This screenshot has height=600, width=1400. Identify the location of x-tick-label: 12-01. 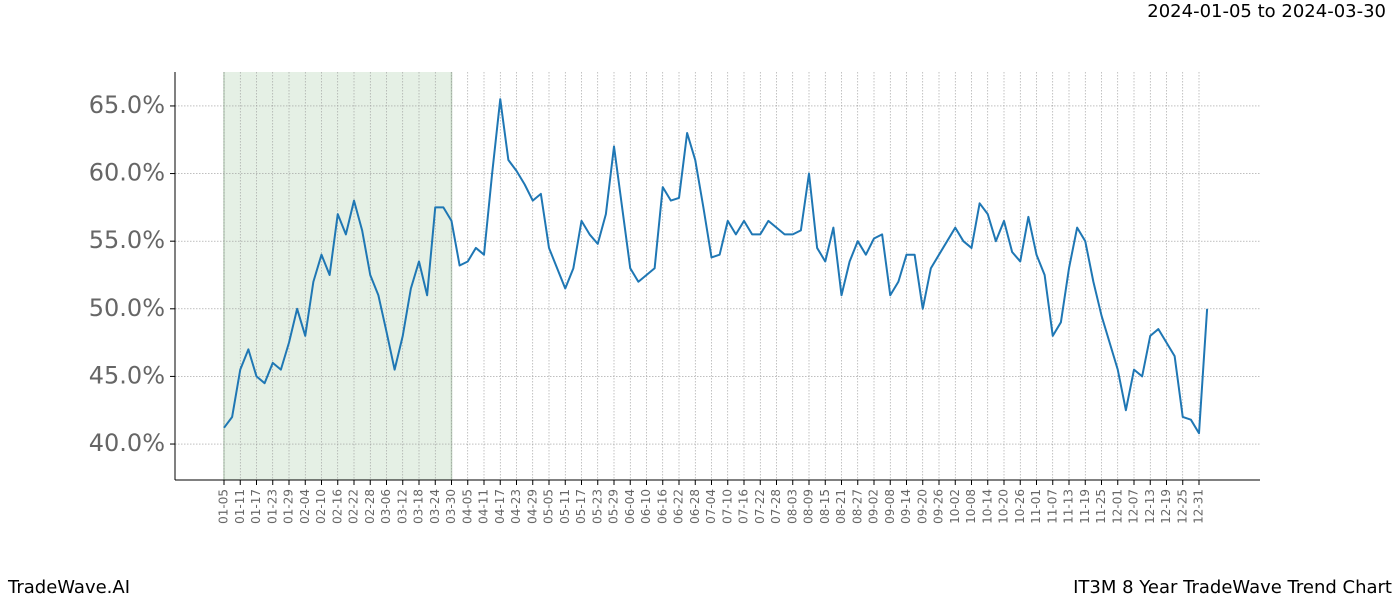
(1117, 506).